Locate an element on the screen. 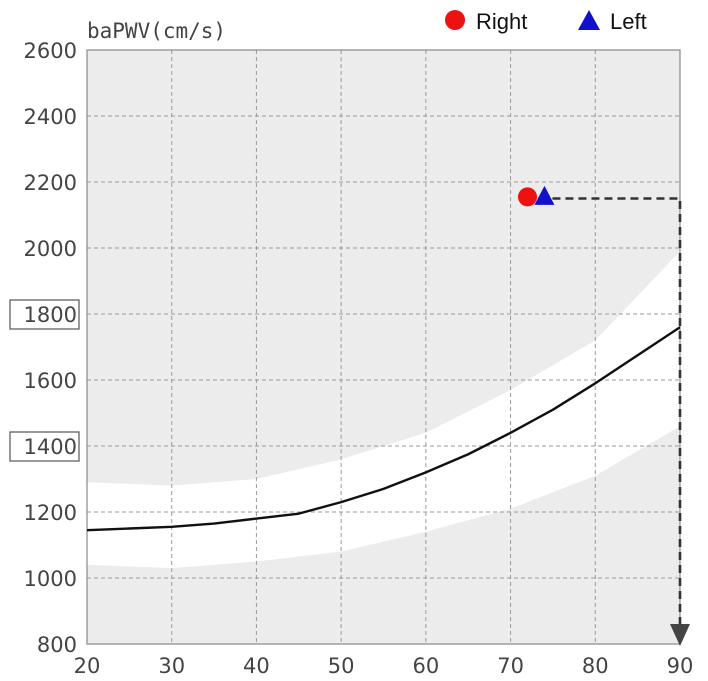 Image resolution: width=708 pixels, height=681 pixels. y-tick-label: 1400 is located at coordinates (50, 447).